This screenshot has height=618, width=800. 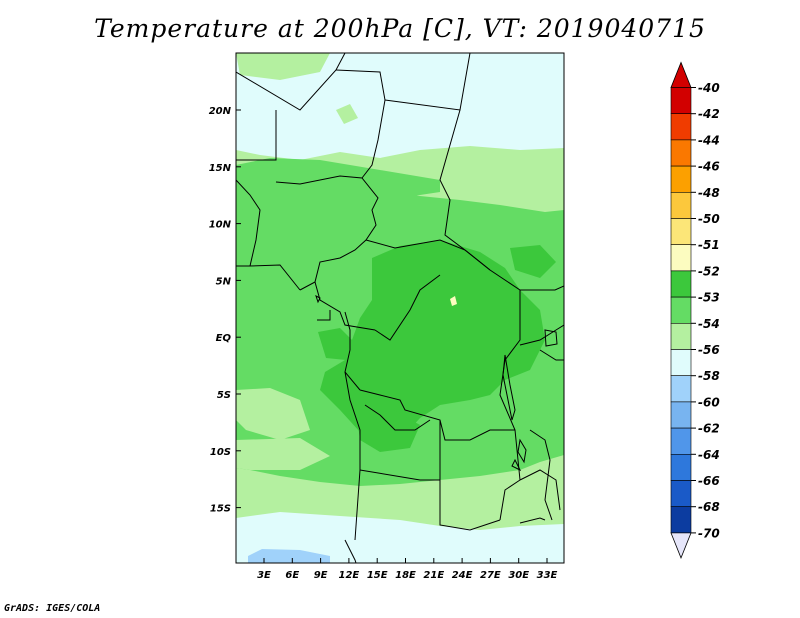 What do you see at coordinates (220, 509) in the screenshot?
I see `lat-tick-label: 15S` at bounding box center [220, 509].